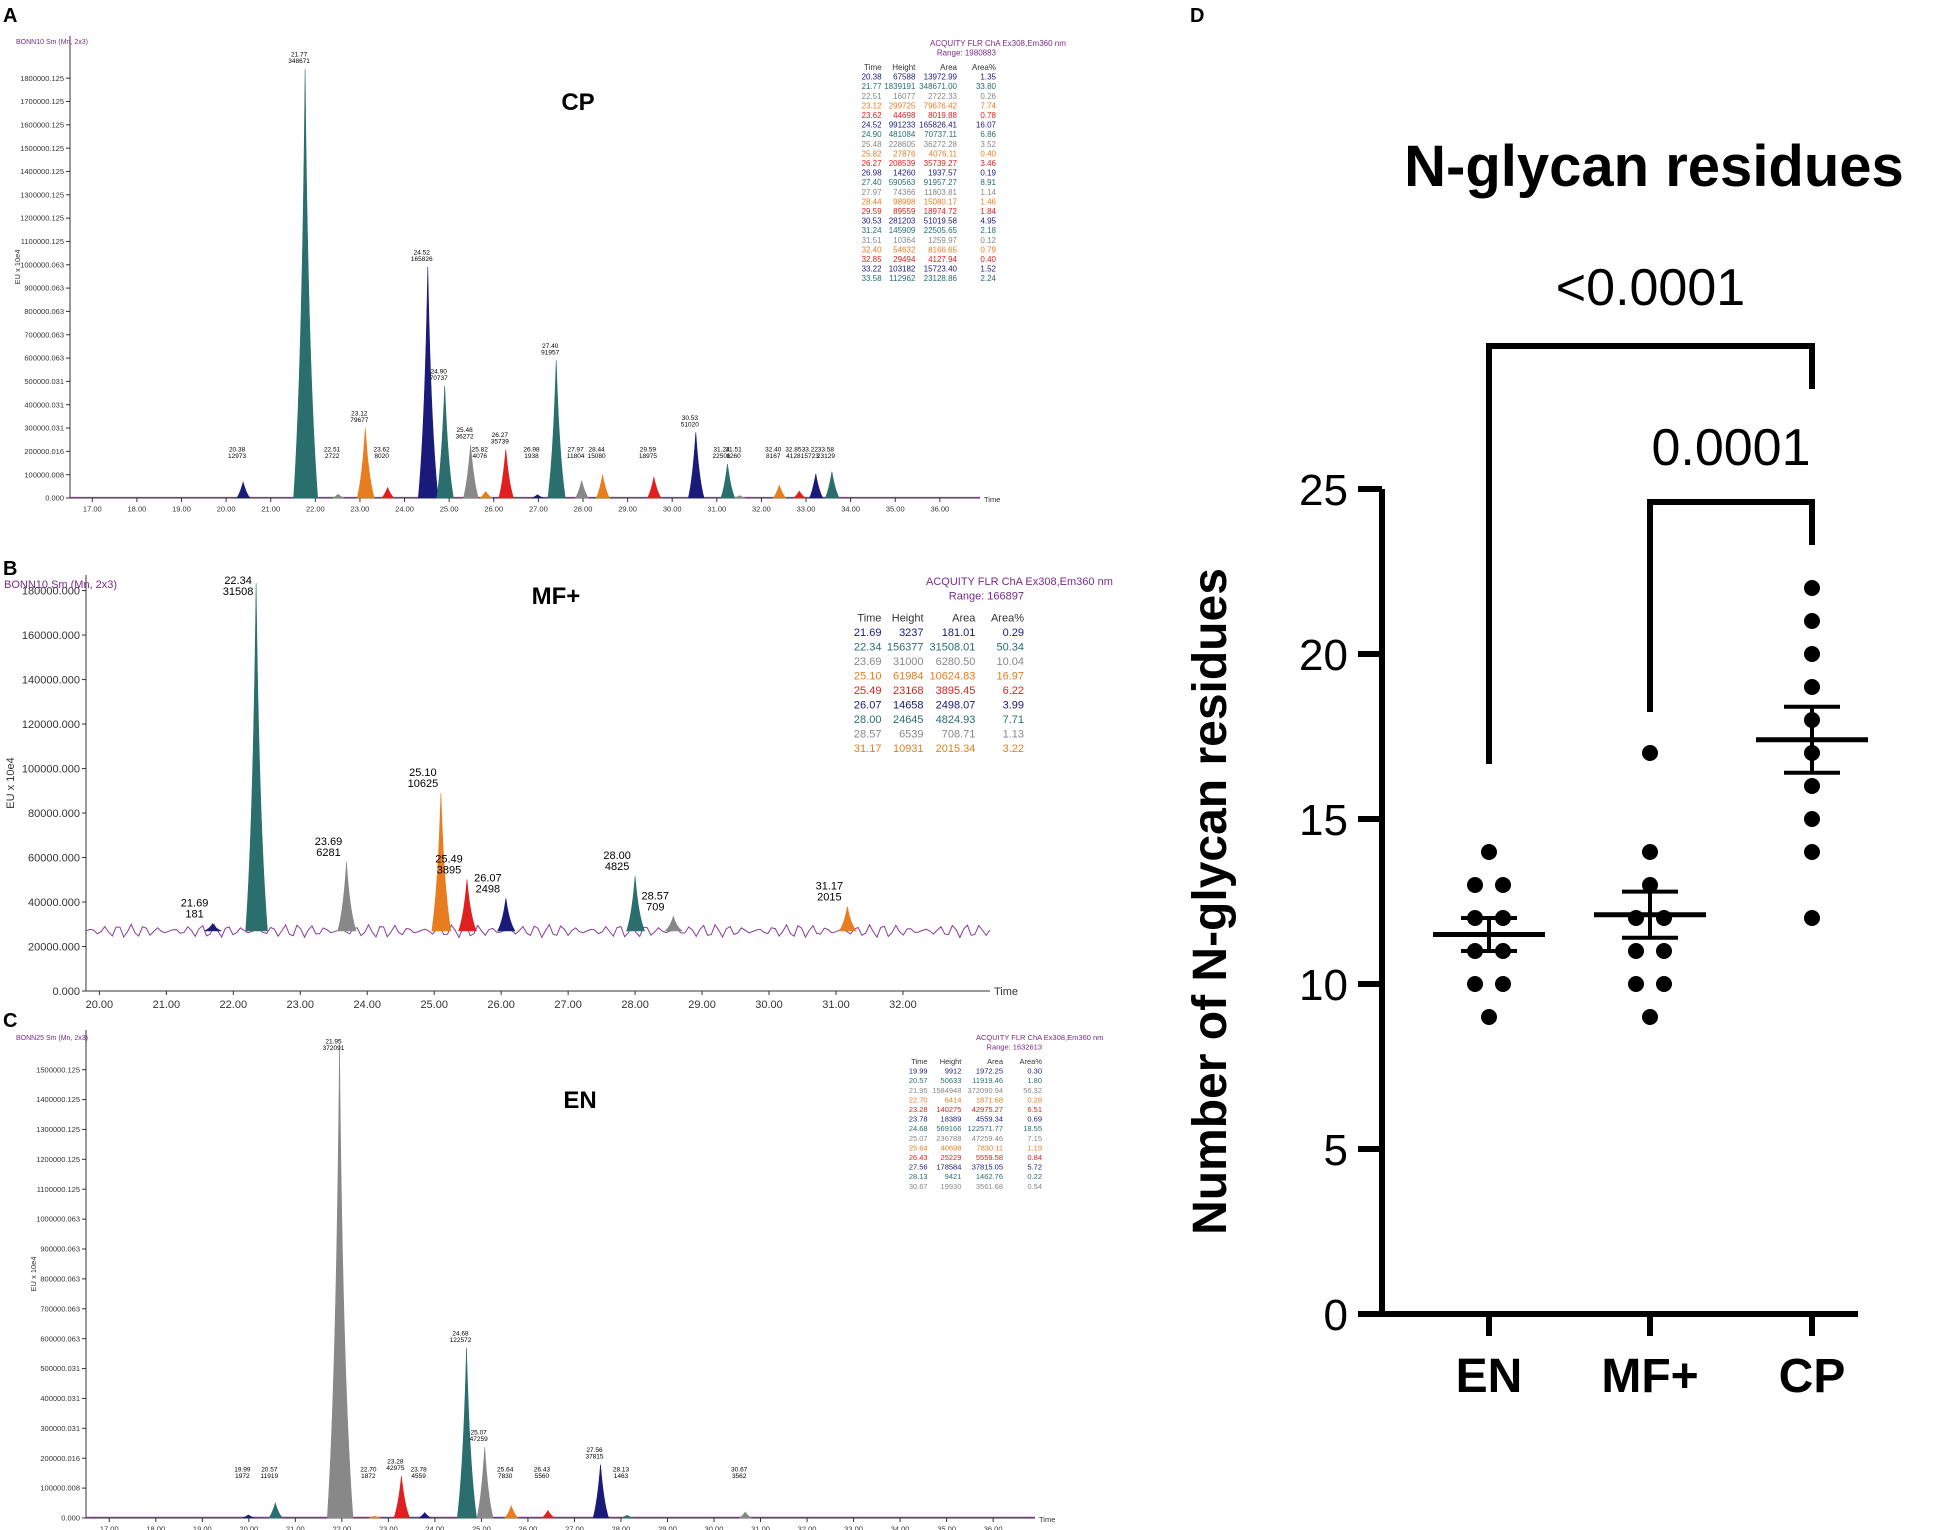 The height and width of the screenshot is (1530, 1944). Describe the element at coordinates (54, 858) in the screenshot. I see `chrom-b-y-tick-label: 60000.000` at that location.